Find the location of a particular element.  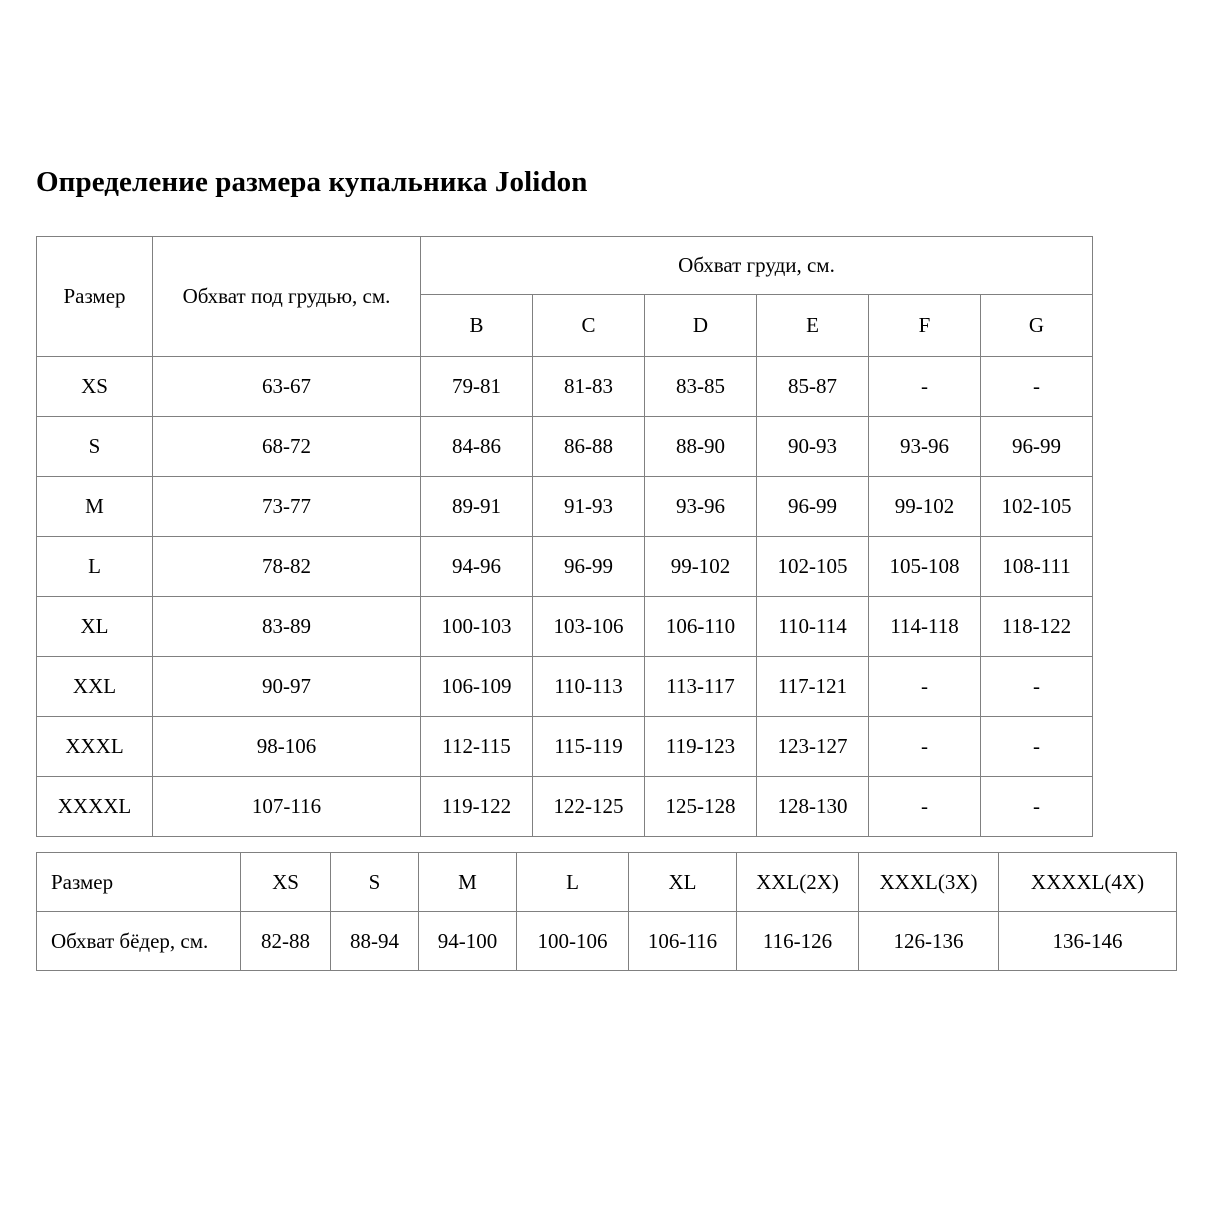

cell-cup-g: 108-111 is located at coordinates (1036, 566).